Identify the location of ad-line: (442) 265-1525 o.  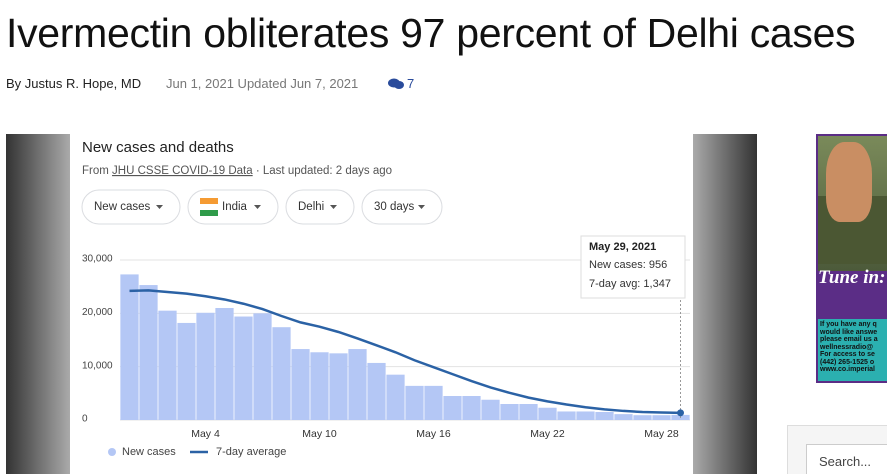
(847, 362).